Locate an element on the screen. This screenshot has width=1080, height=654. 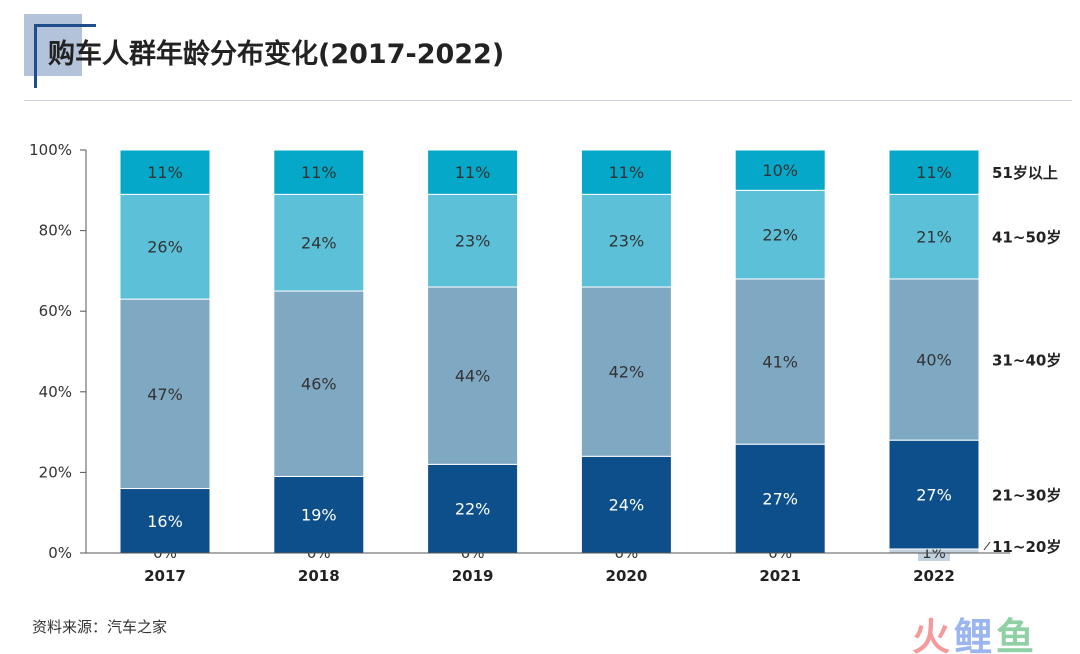
x-tick-label: 2017 is located at coordinates (165, 576).